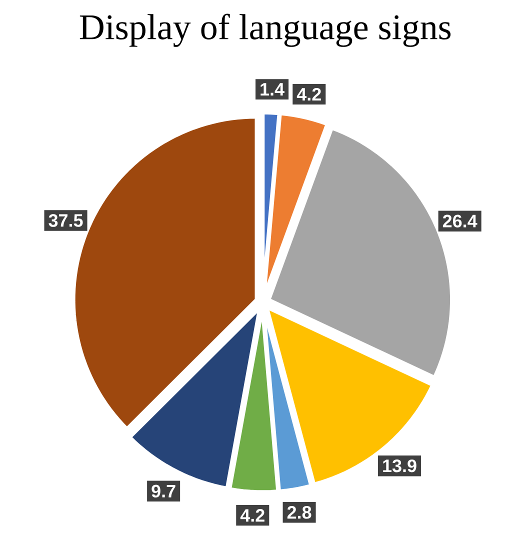  I want to click on data-label: 37.5, so click(65, 220).